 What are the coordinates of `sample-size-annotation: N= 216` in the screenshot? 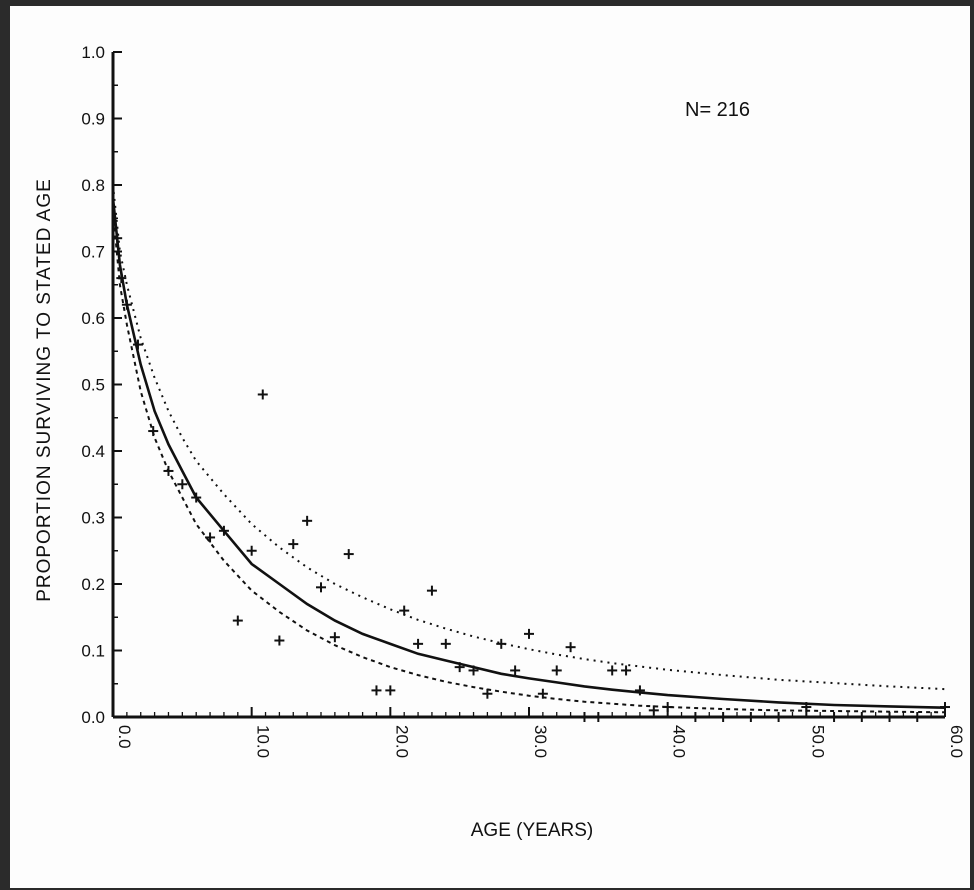 It's located at (717, 110).